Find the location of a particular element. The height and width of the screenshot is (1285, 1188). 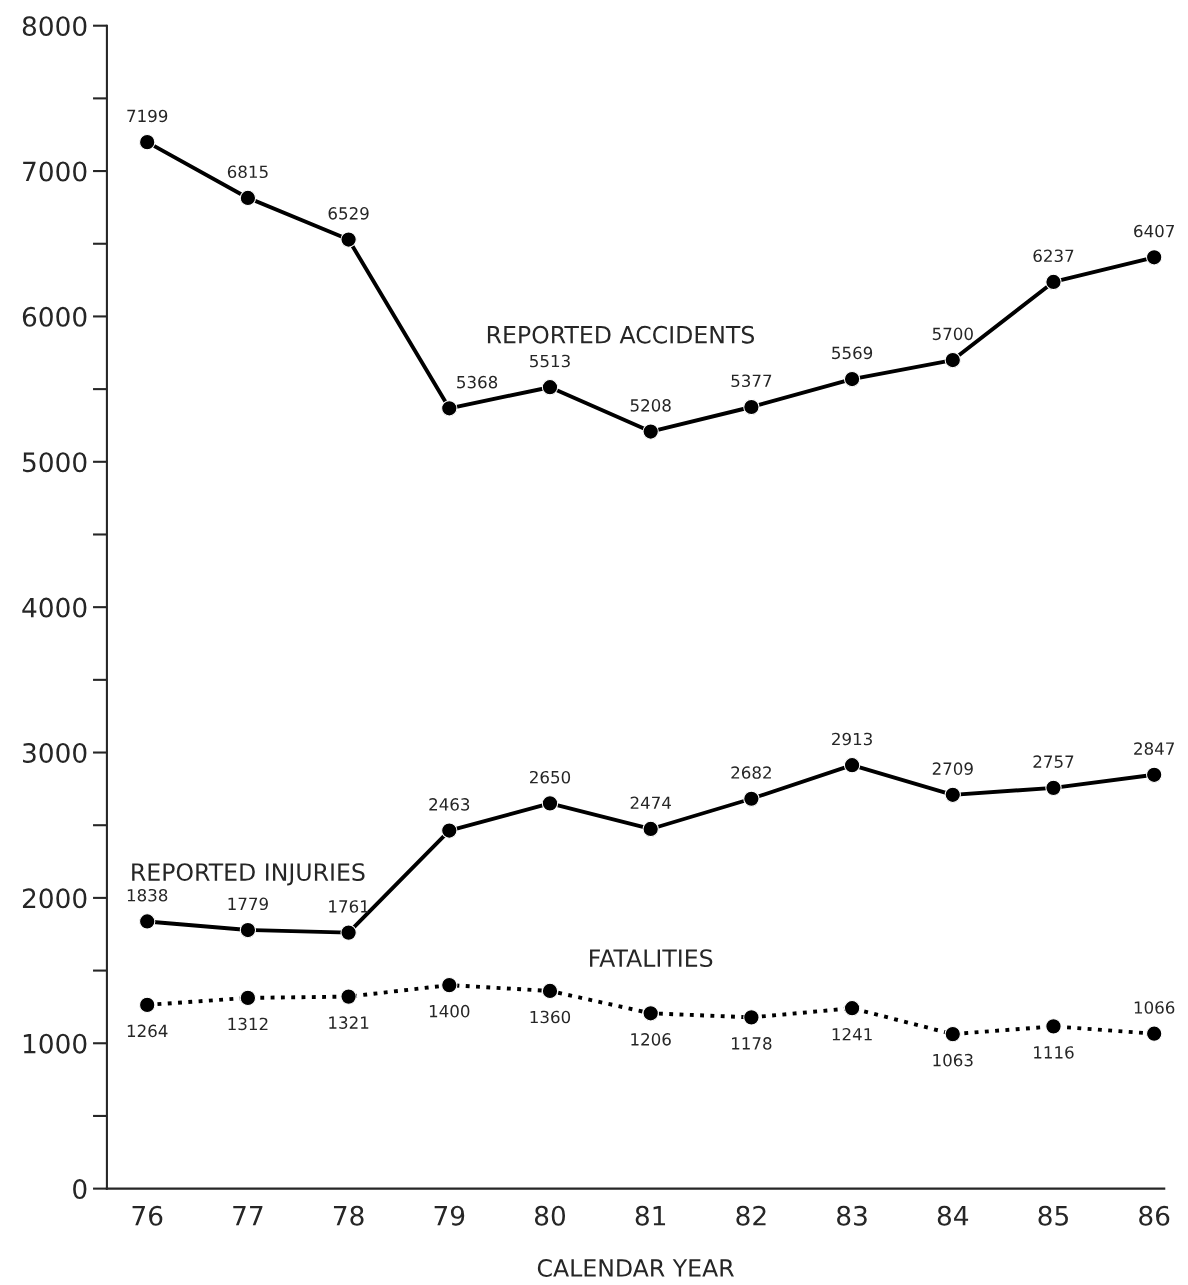

data-label: 1360 is located at coordinates (550, 1017).